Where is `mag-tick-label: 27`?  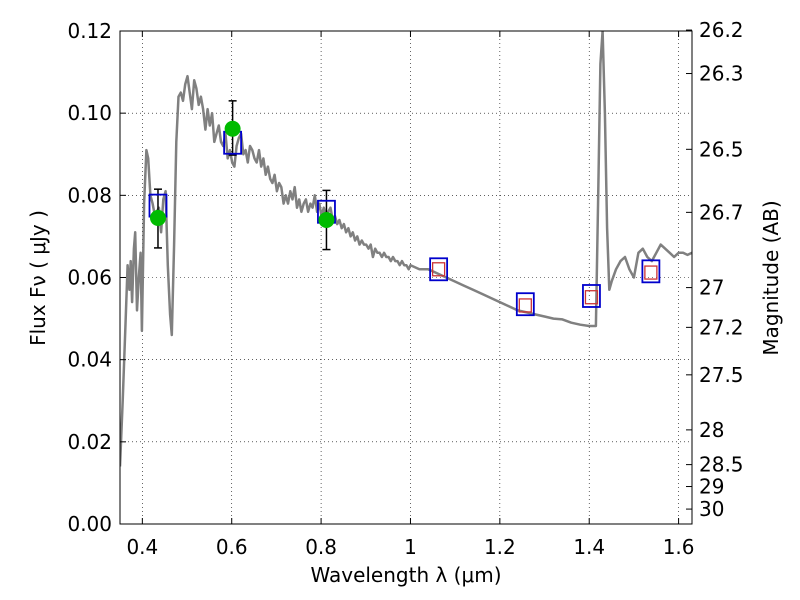 mag-tick-label: 27 is located at coordinates (711, 288).